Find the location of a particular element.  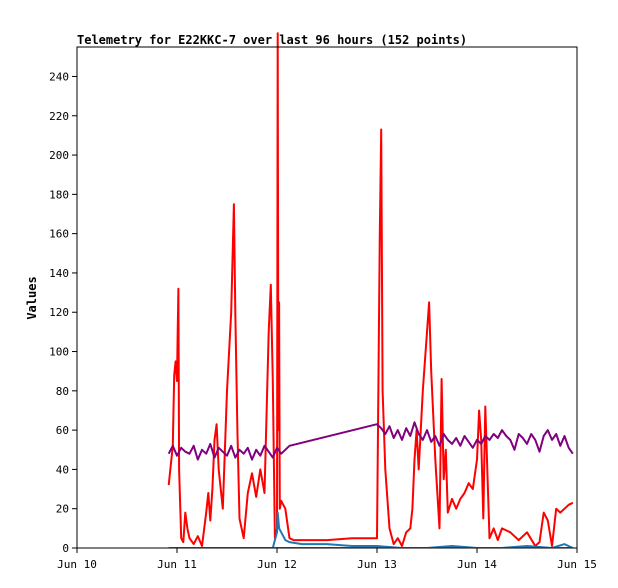

y-tick-label: 120 is located at coordinates (59, 312).